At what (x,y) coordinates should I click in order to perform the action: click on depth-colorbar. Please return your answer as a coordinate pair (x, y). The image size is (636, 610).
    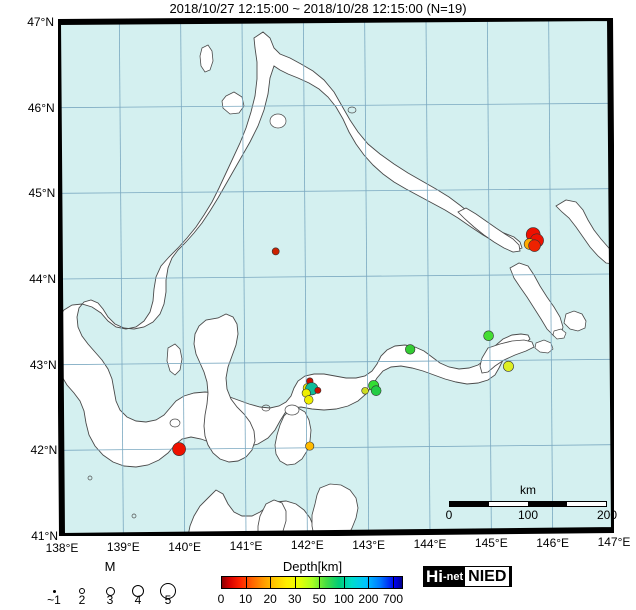
    Looking at the image, I should click on (312, 582).